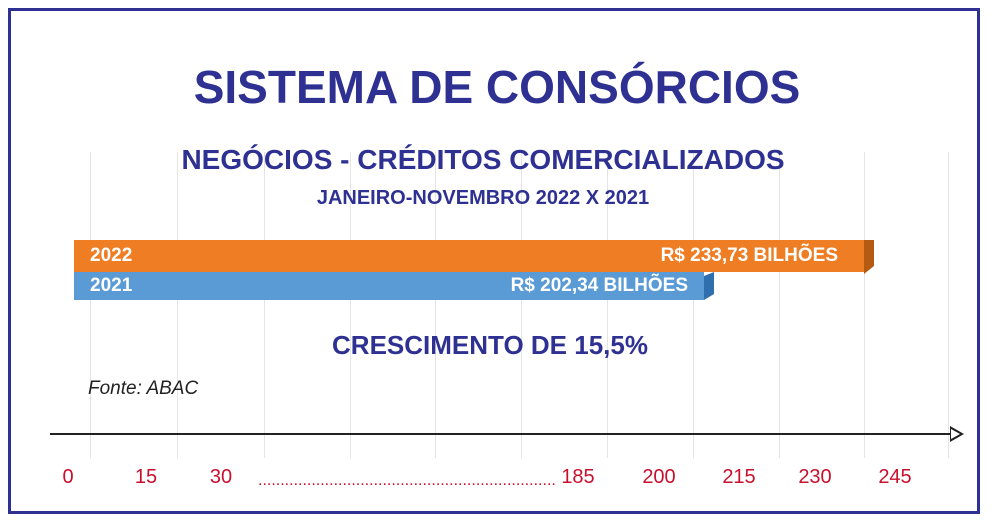 Image resolution: width=994 pixels, height=526 pixels. Describe the element at coordinates (483, 198) in the screenshot. I see `period-label: JANEIRO-NOVEMBRO 2022 X 2021` at that location.